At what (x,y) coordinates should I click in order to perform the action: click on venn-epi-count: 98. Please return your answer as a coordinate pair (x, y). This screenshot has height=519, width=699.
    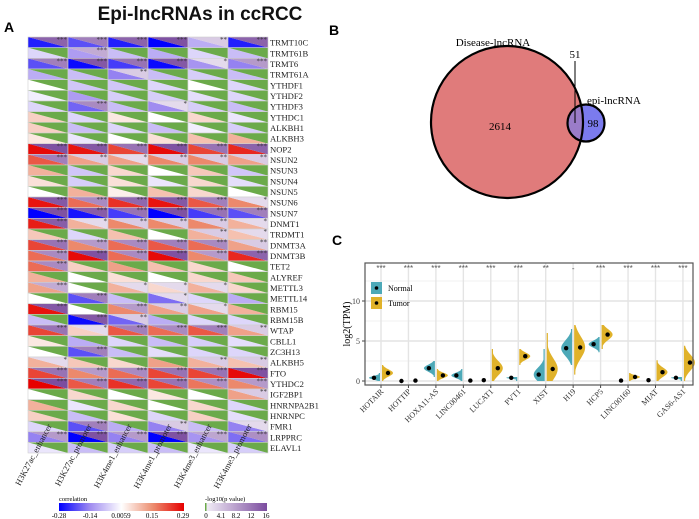
    Looking at the image, I should click on (594, 124).